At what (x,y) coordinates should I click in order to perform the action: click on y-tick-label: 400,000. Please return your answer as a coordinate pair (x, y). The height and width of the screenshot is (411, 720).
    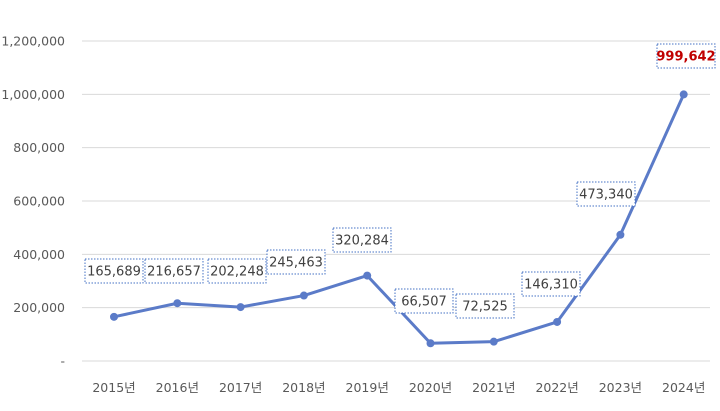
    Looking at the image, I should click on (39, 254).